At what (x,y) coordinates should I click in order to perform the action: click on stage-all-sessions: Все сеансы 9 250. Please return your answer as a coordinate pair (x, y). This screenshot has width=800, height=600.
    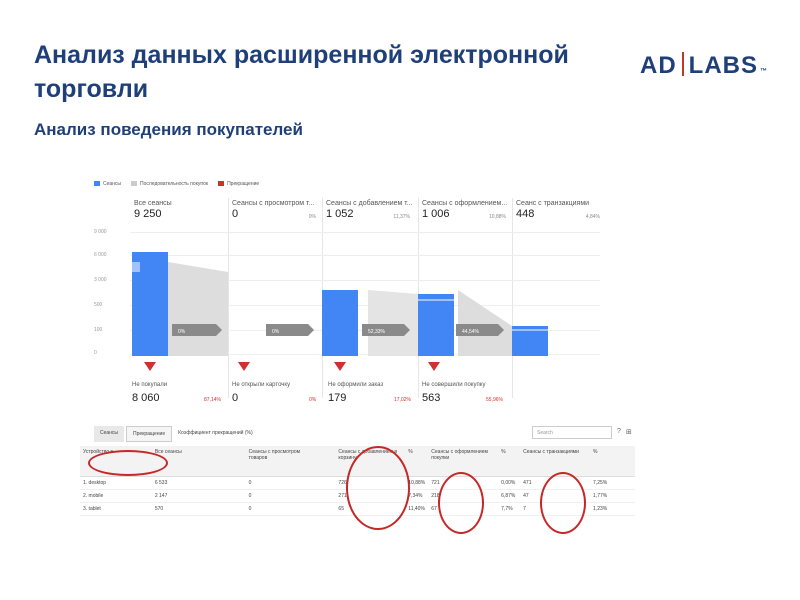
    Looking at the image, I should click on (153, 210).